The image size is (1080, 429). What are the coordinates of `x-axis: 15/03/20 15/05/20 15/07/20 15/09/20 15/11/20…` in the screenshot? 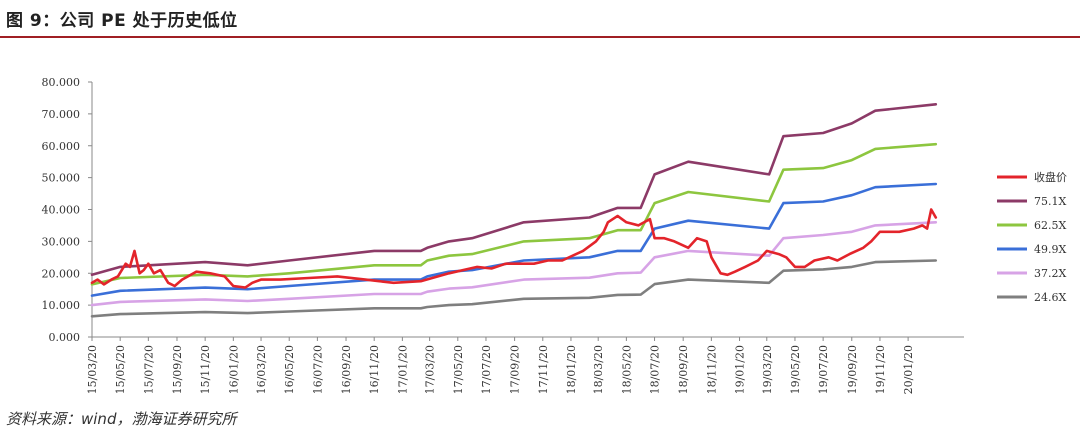 It's located at (525, 365).